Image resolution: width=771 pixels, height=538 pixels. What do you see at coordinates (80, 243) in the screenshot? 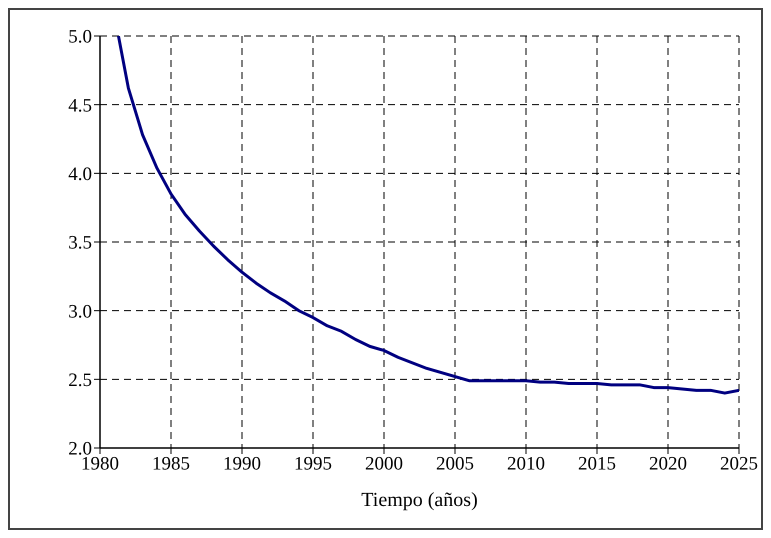
I see `y-tick-label: 3.5` at bounding box center [80, 243].